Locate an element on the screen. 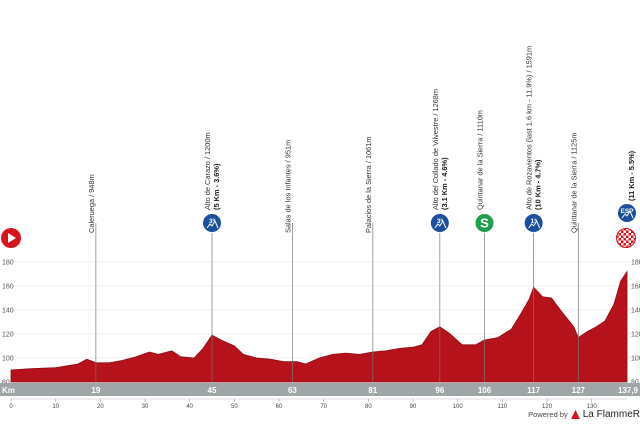 The width and height of the screenshot is (640, 426). km-bar-label: 45 is located at coordinates (212, 390).